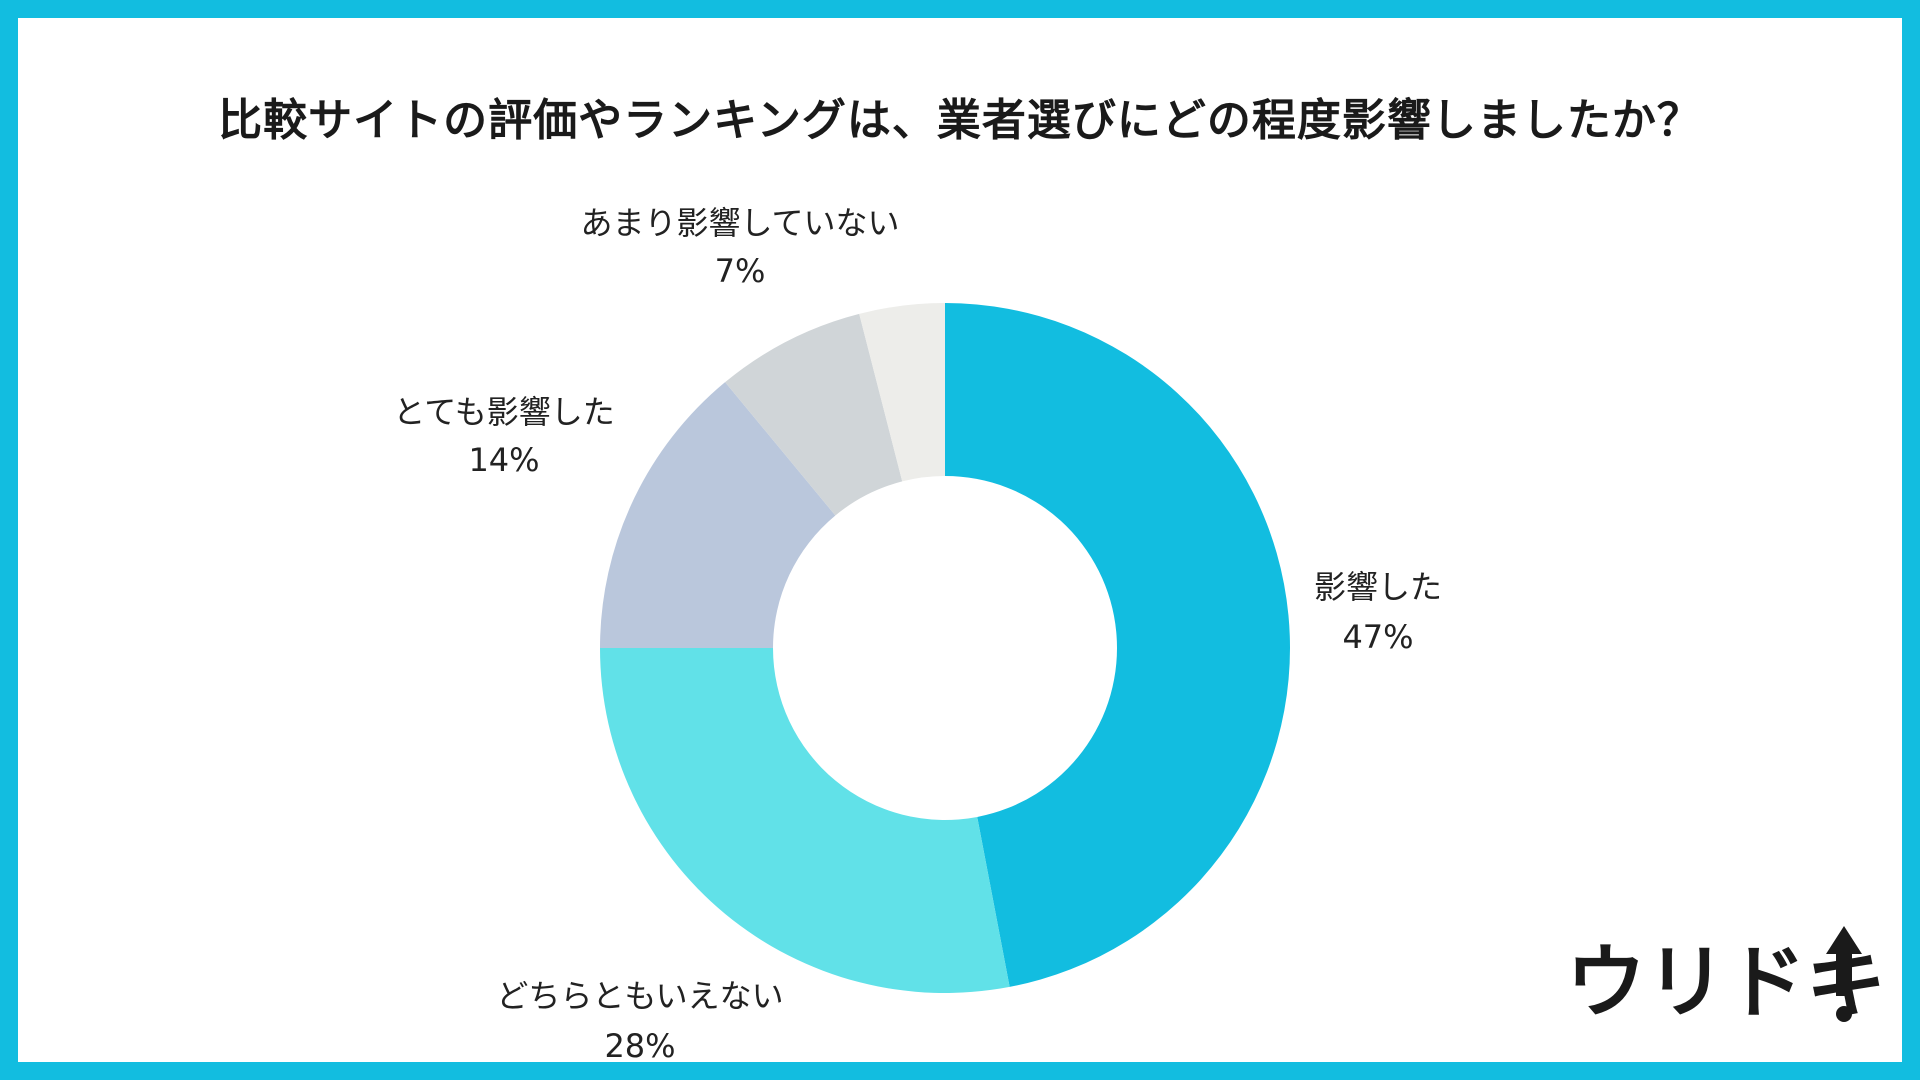  Describe the element at coordinates (503, 460) in the screenshot. I see `slice-percent-label: 14%` at that location.